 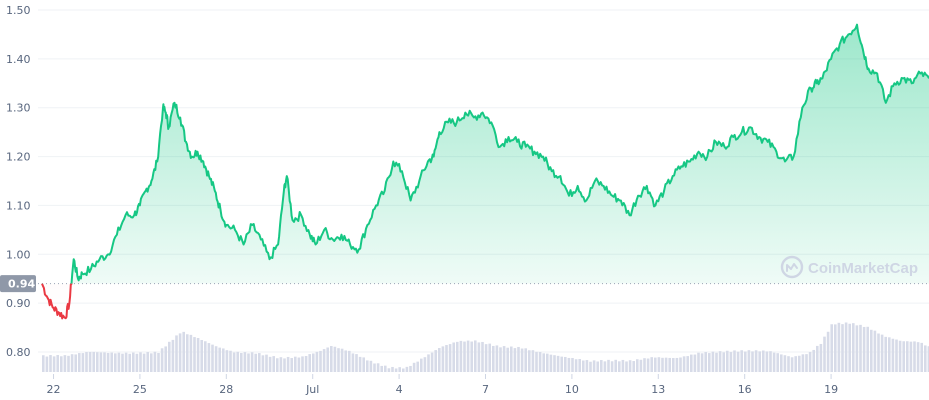 What do you see at coordinates (54, 389) in the screenshot?
I see `x-tick-label: 22` at bounding box center [54, 389].